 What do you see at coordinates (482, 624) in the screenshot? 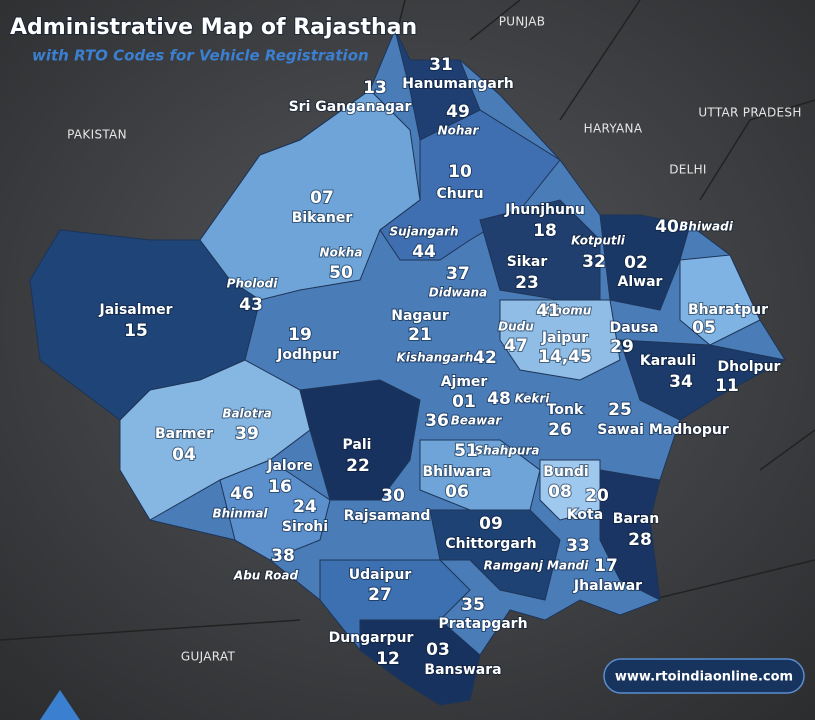
I see `district-name: Pratapgarh` at bounding box center [482, 624].